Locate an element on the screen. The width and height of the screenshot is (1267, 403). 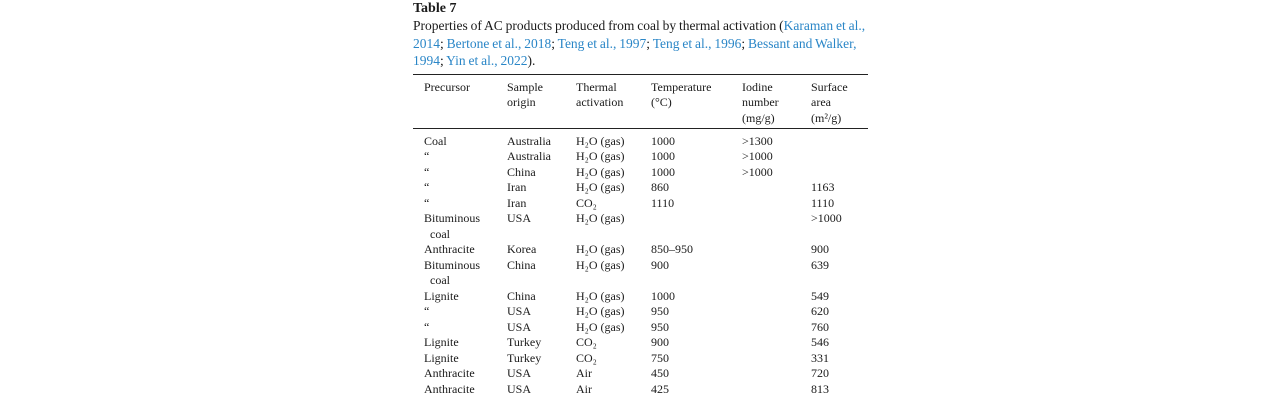
reference-link: Teng et al., 1997 is located at coordinates (602, 43).